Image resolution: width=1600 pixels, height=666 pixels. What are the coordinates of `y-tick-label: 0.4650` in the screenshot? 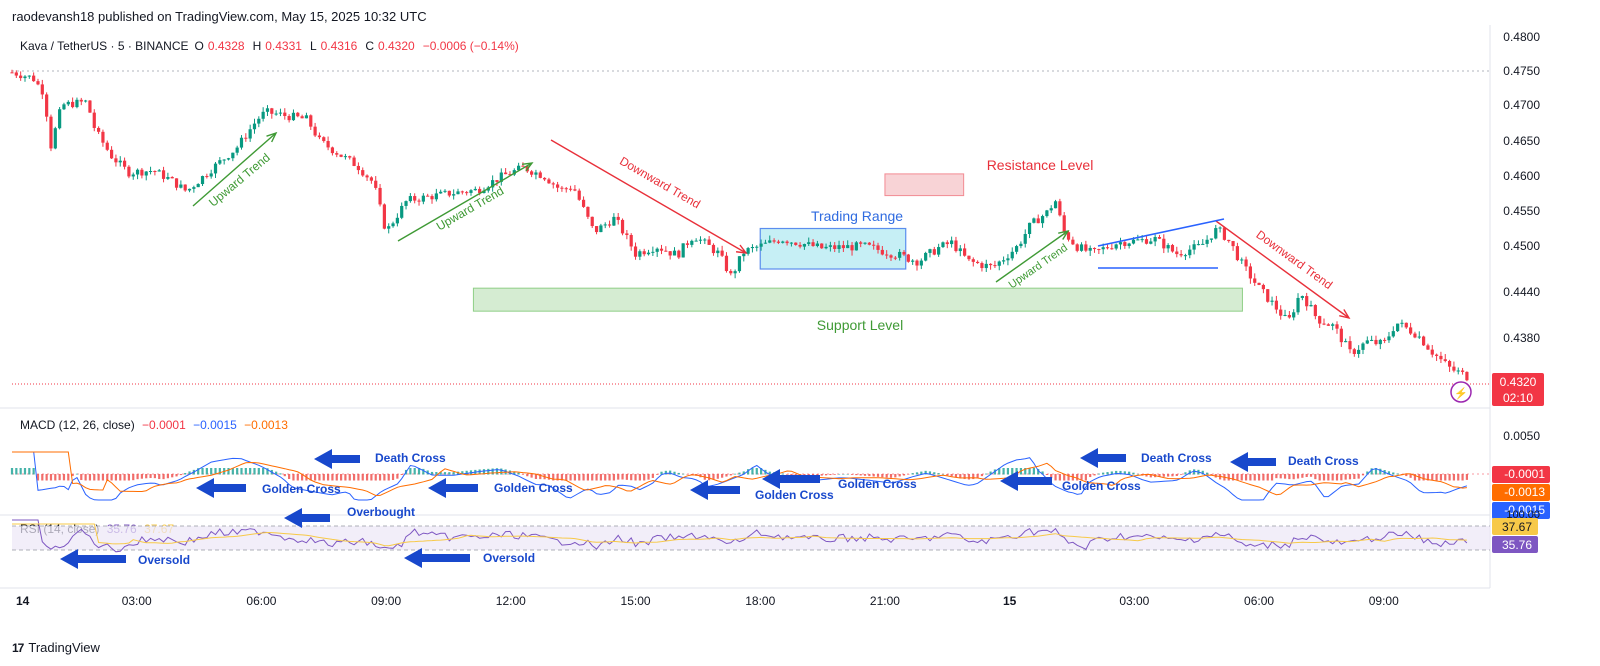 It's located at (1521, 141).